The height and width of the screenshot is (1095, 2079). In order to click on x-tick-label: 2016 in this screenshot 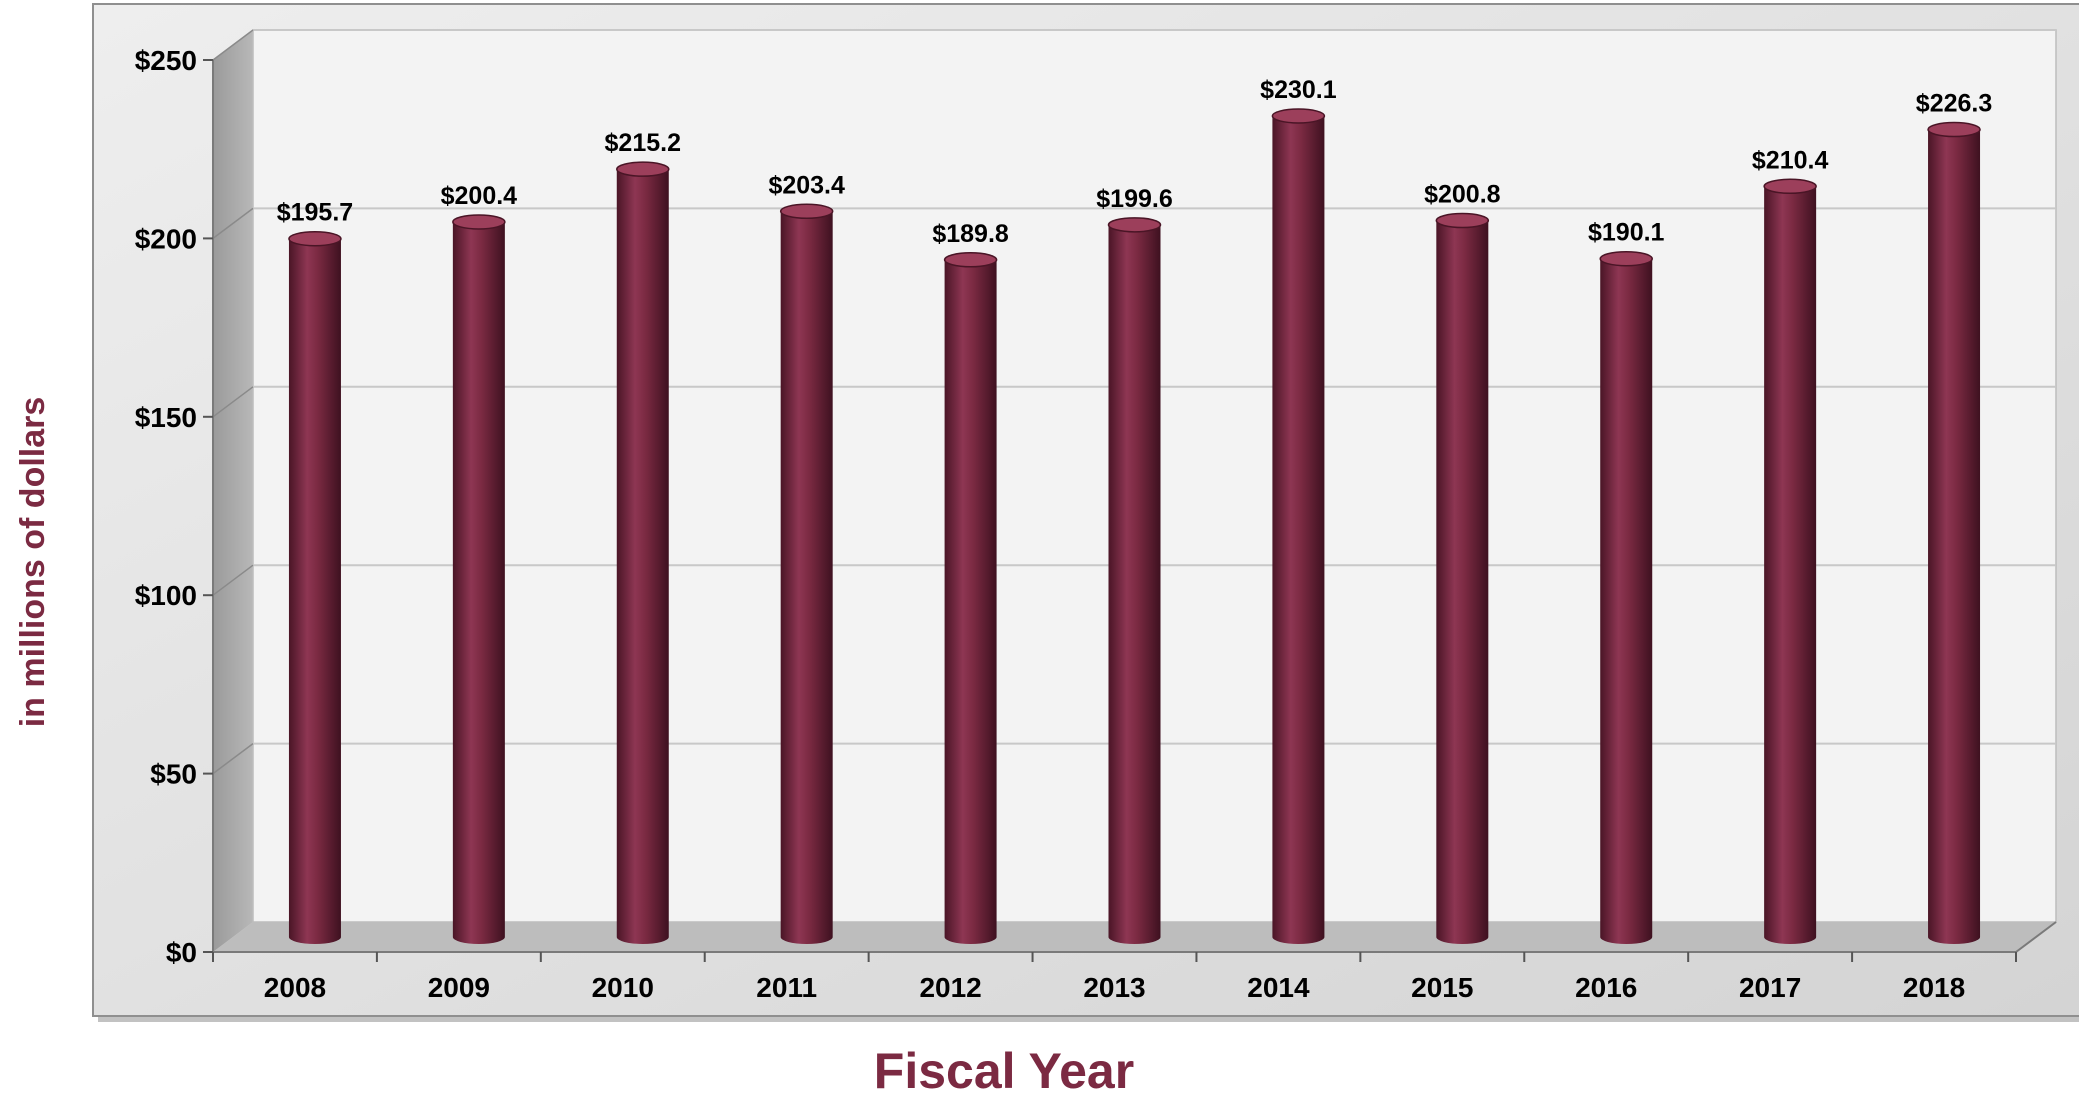, I will do `click(1606, 987)`.